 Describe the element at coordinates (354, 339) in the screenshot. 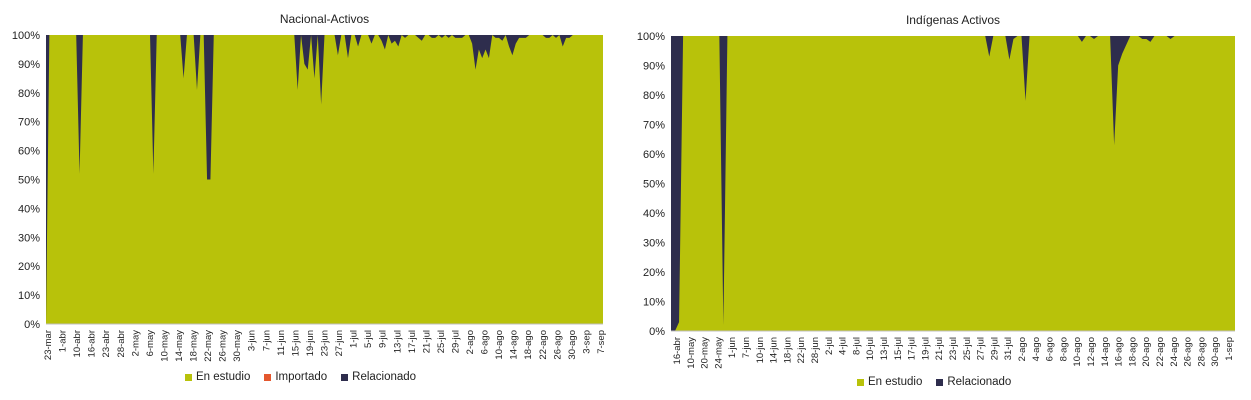

I see `x-tick-label: 1-jul` at that location.